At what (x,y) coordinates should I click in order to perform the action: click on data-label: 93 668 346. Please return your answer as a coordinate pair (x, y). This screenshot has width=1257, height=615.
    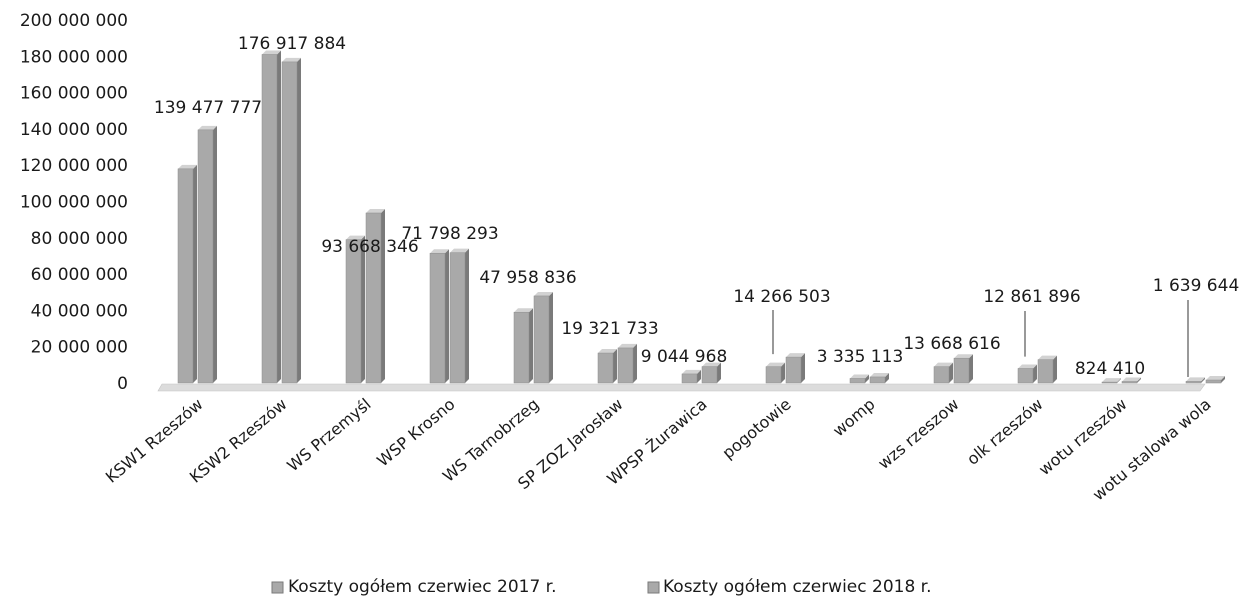
    Looking at the image, I should click on (369, 247).